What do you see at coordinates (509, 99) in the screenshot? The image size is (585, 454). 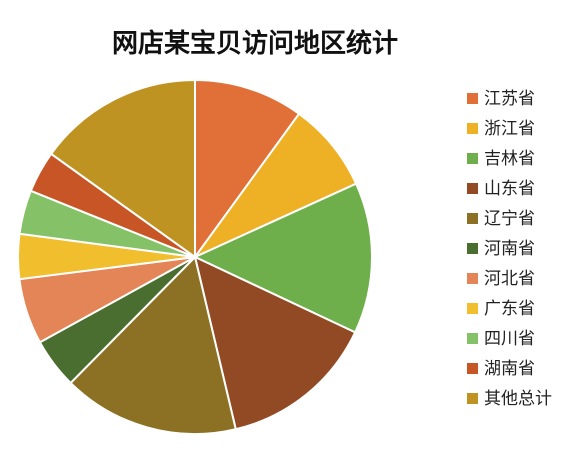 I see `legend-label-0: 江苏省` at bounding box center [509, 99].